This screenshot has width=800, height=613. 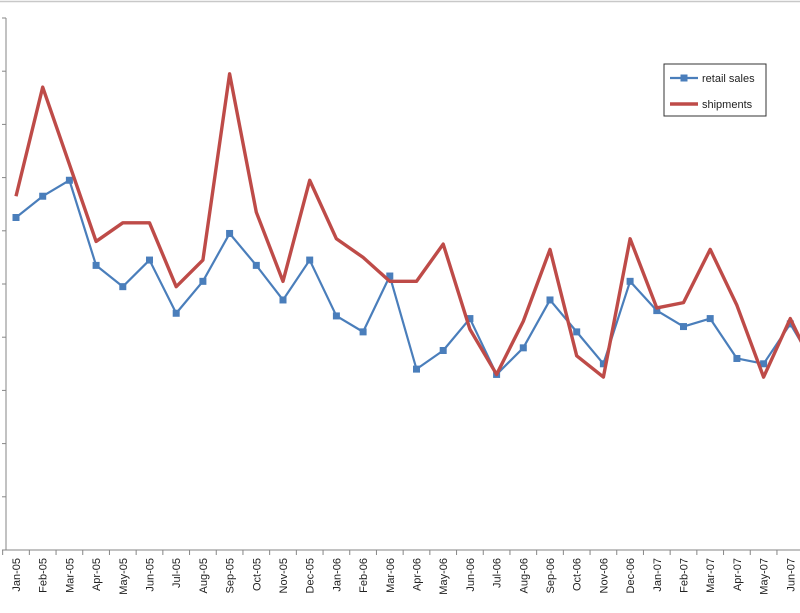 What do you see at coordinates (715, 90) in the screenshot?
I see `legend-box` at bounding box center [715, 90].